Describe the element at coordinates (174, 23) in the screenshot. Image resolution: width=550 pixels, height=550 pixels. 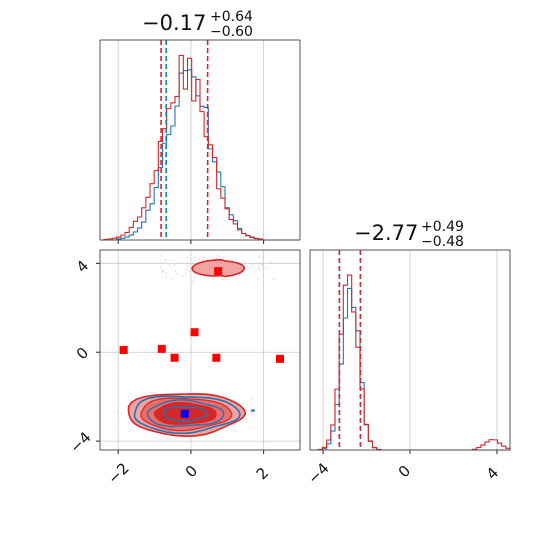
I see `panel1-title-value: −0.17` at that location.